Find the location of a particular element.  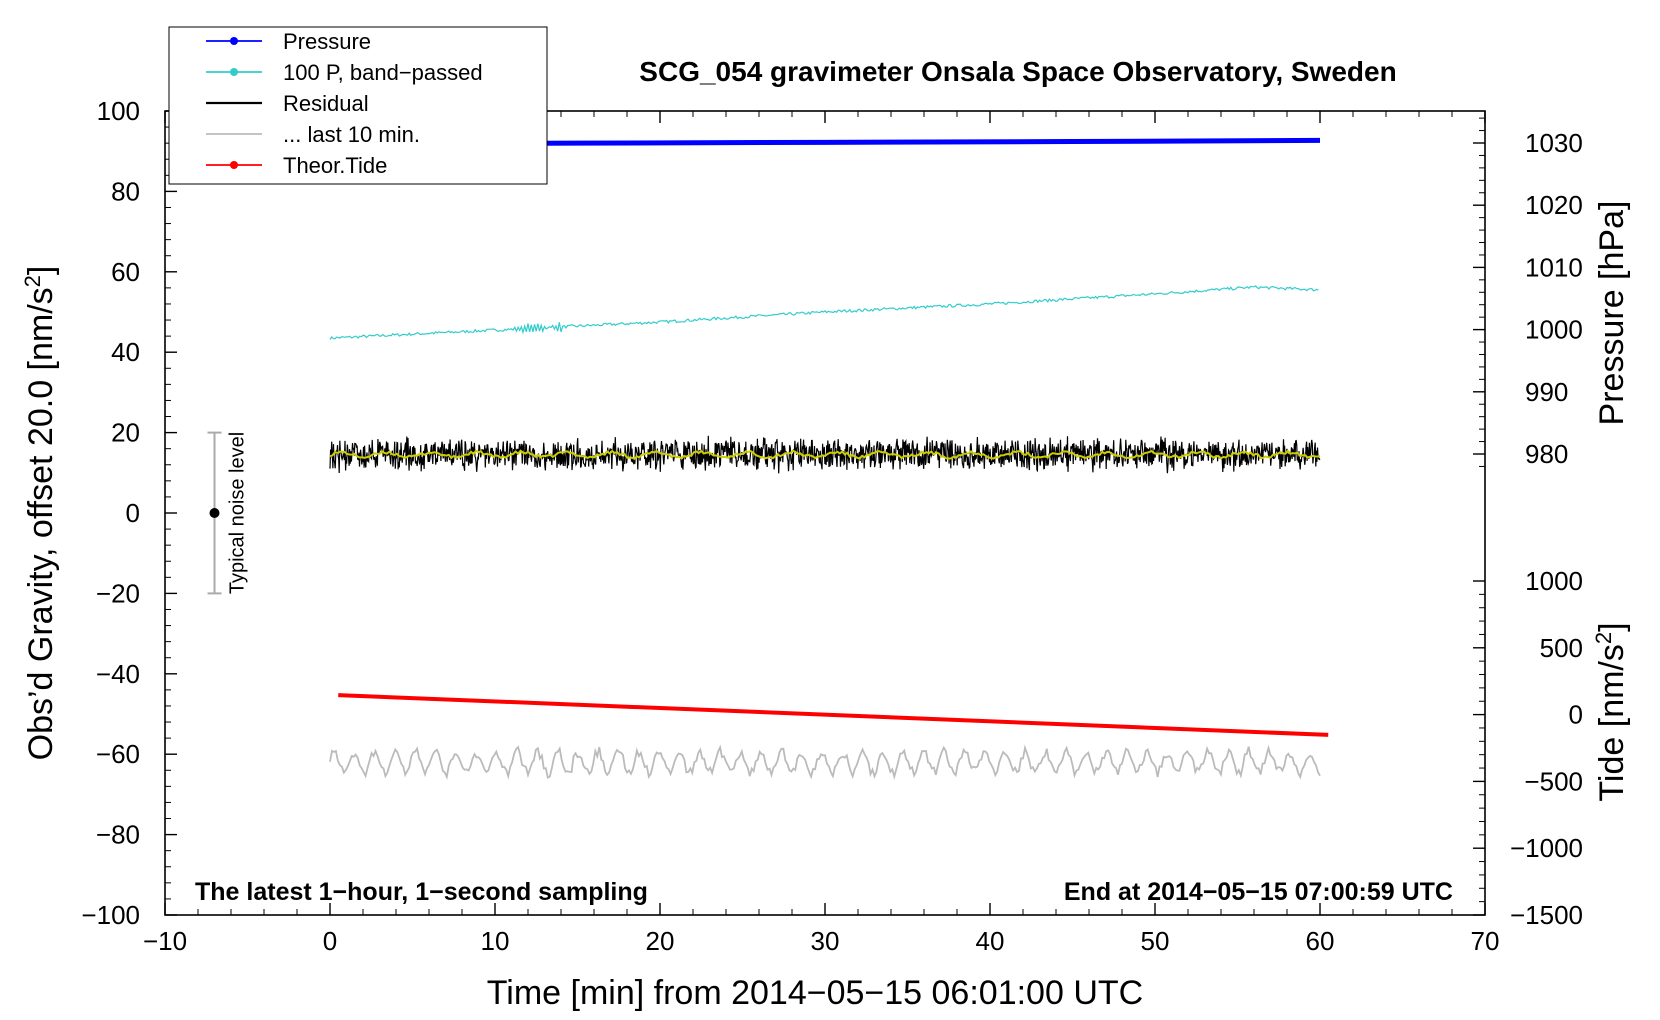

y-tick-label: −80 is located at coordinates (118, 835).